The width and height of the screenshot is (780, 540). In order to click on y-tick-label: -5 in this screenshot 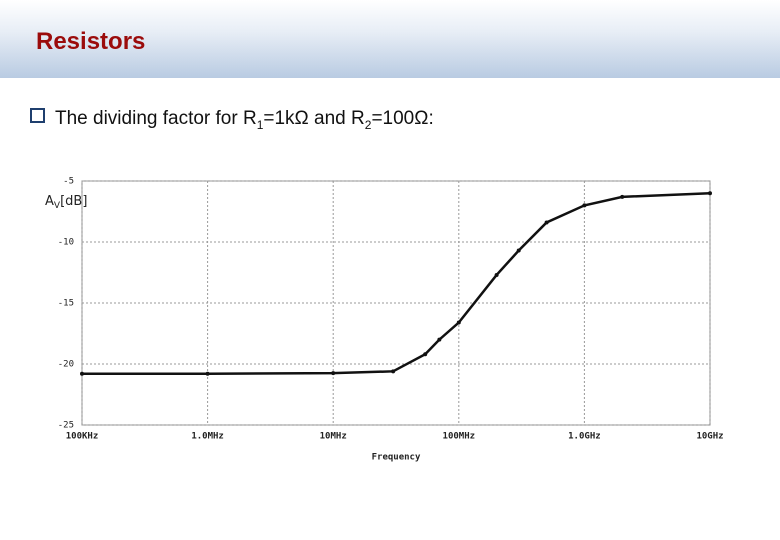, I will do `click(68, 182)`.